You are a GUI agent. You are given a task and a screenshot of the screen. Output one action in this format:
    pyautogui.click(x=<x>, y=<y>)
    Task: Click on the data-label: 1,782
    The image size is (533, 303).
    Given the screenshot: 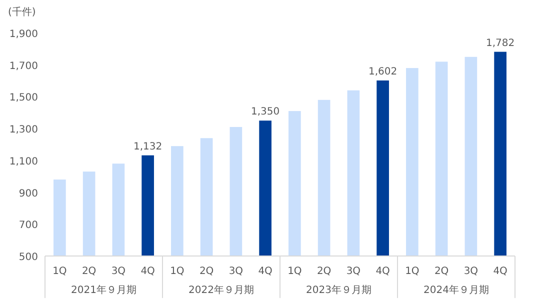 What is the action you would take?
    pyautogui.click(x=500, y=43)
    